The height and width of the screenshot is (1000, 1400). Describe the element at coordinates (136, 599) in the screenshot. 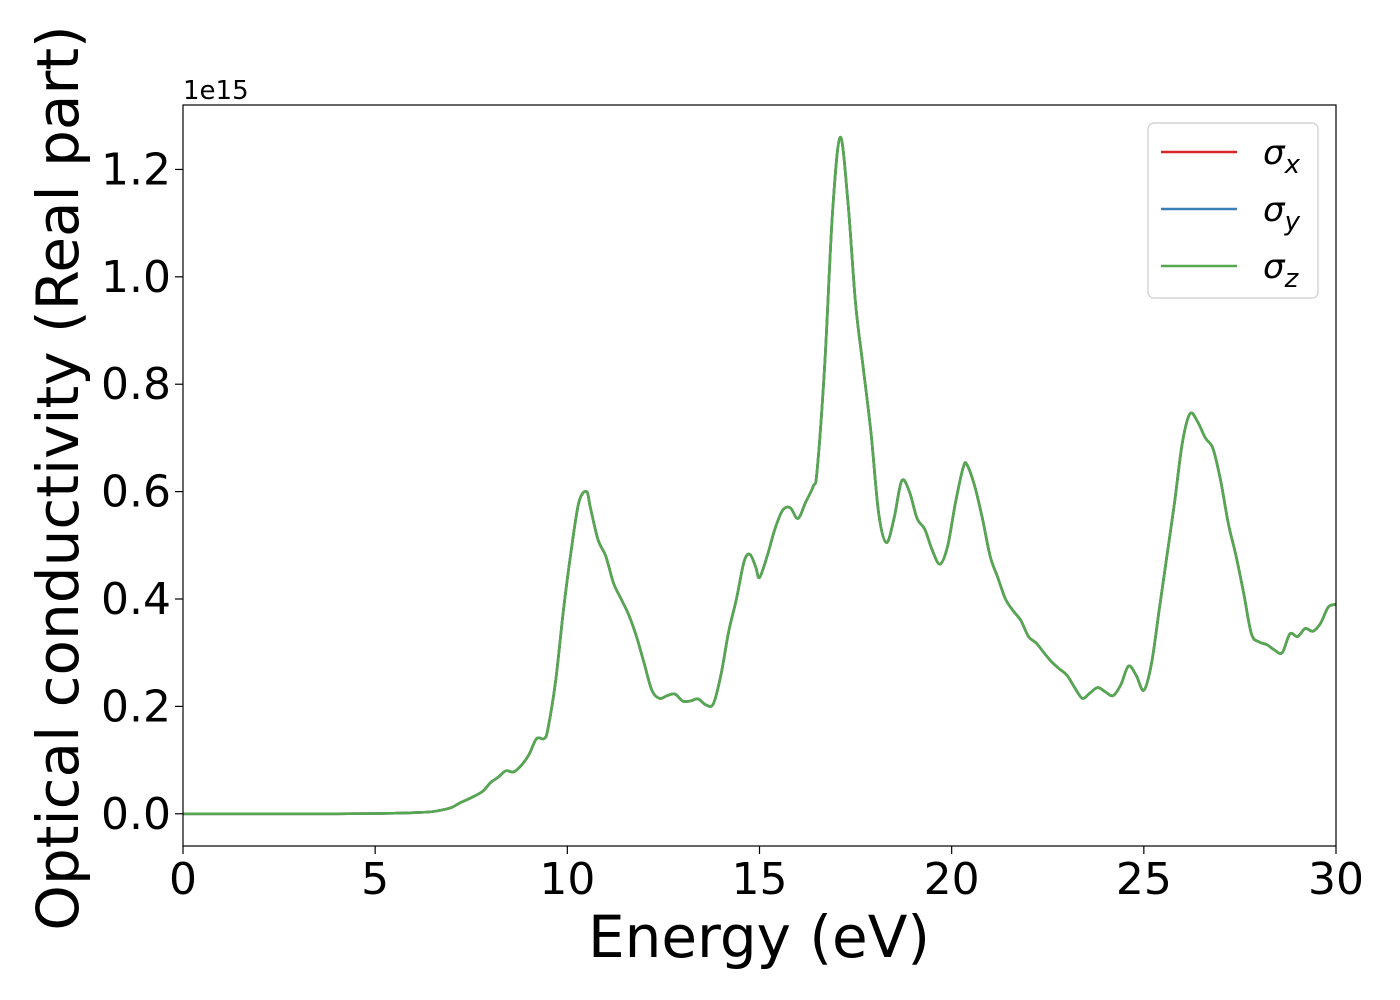

I see `y-tick-label: 0.4` at that location.